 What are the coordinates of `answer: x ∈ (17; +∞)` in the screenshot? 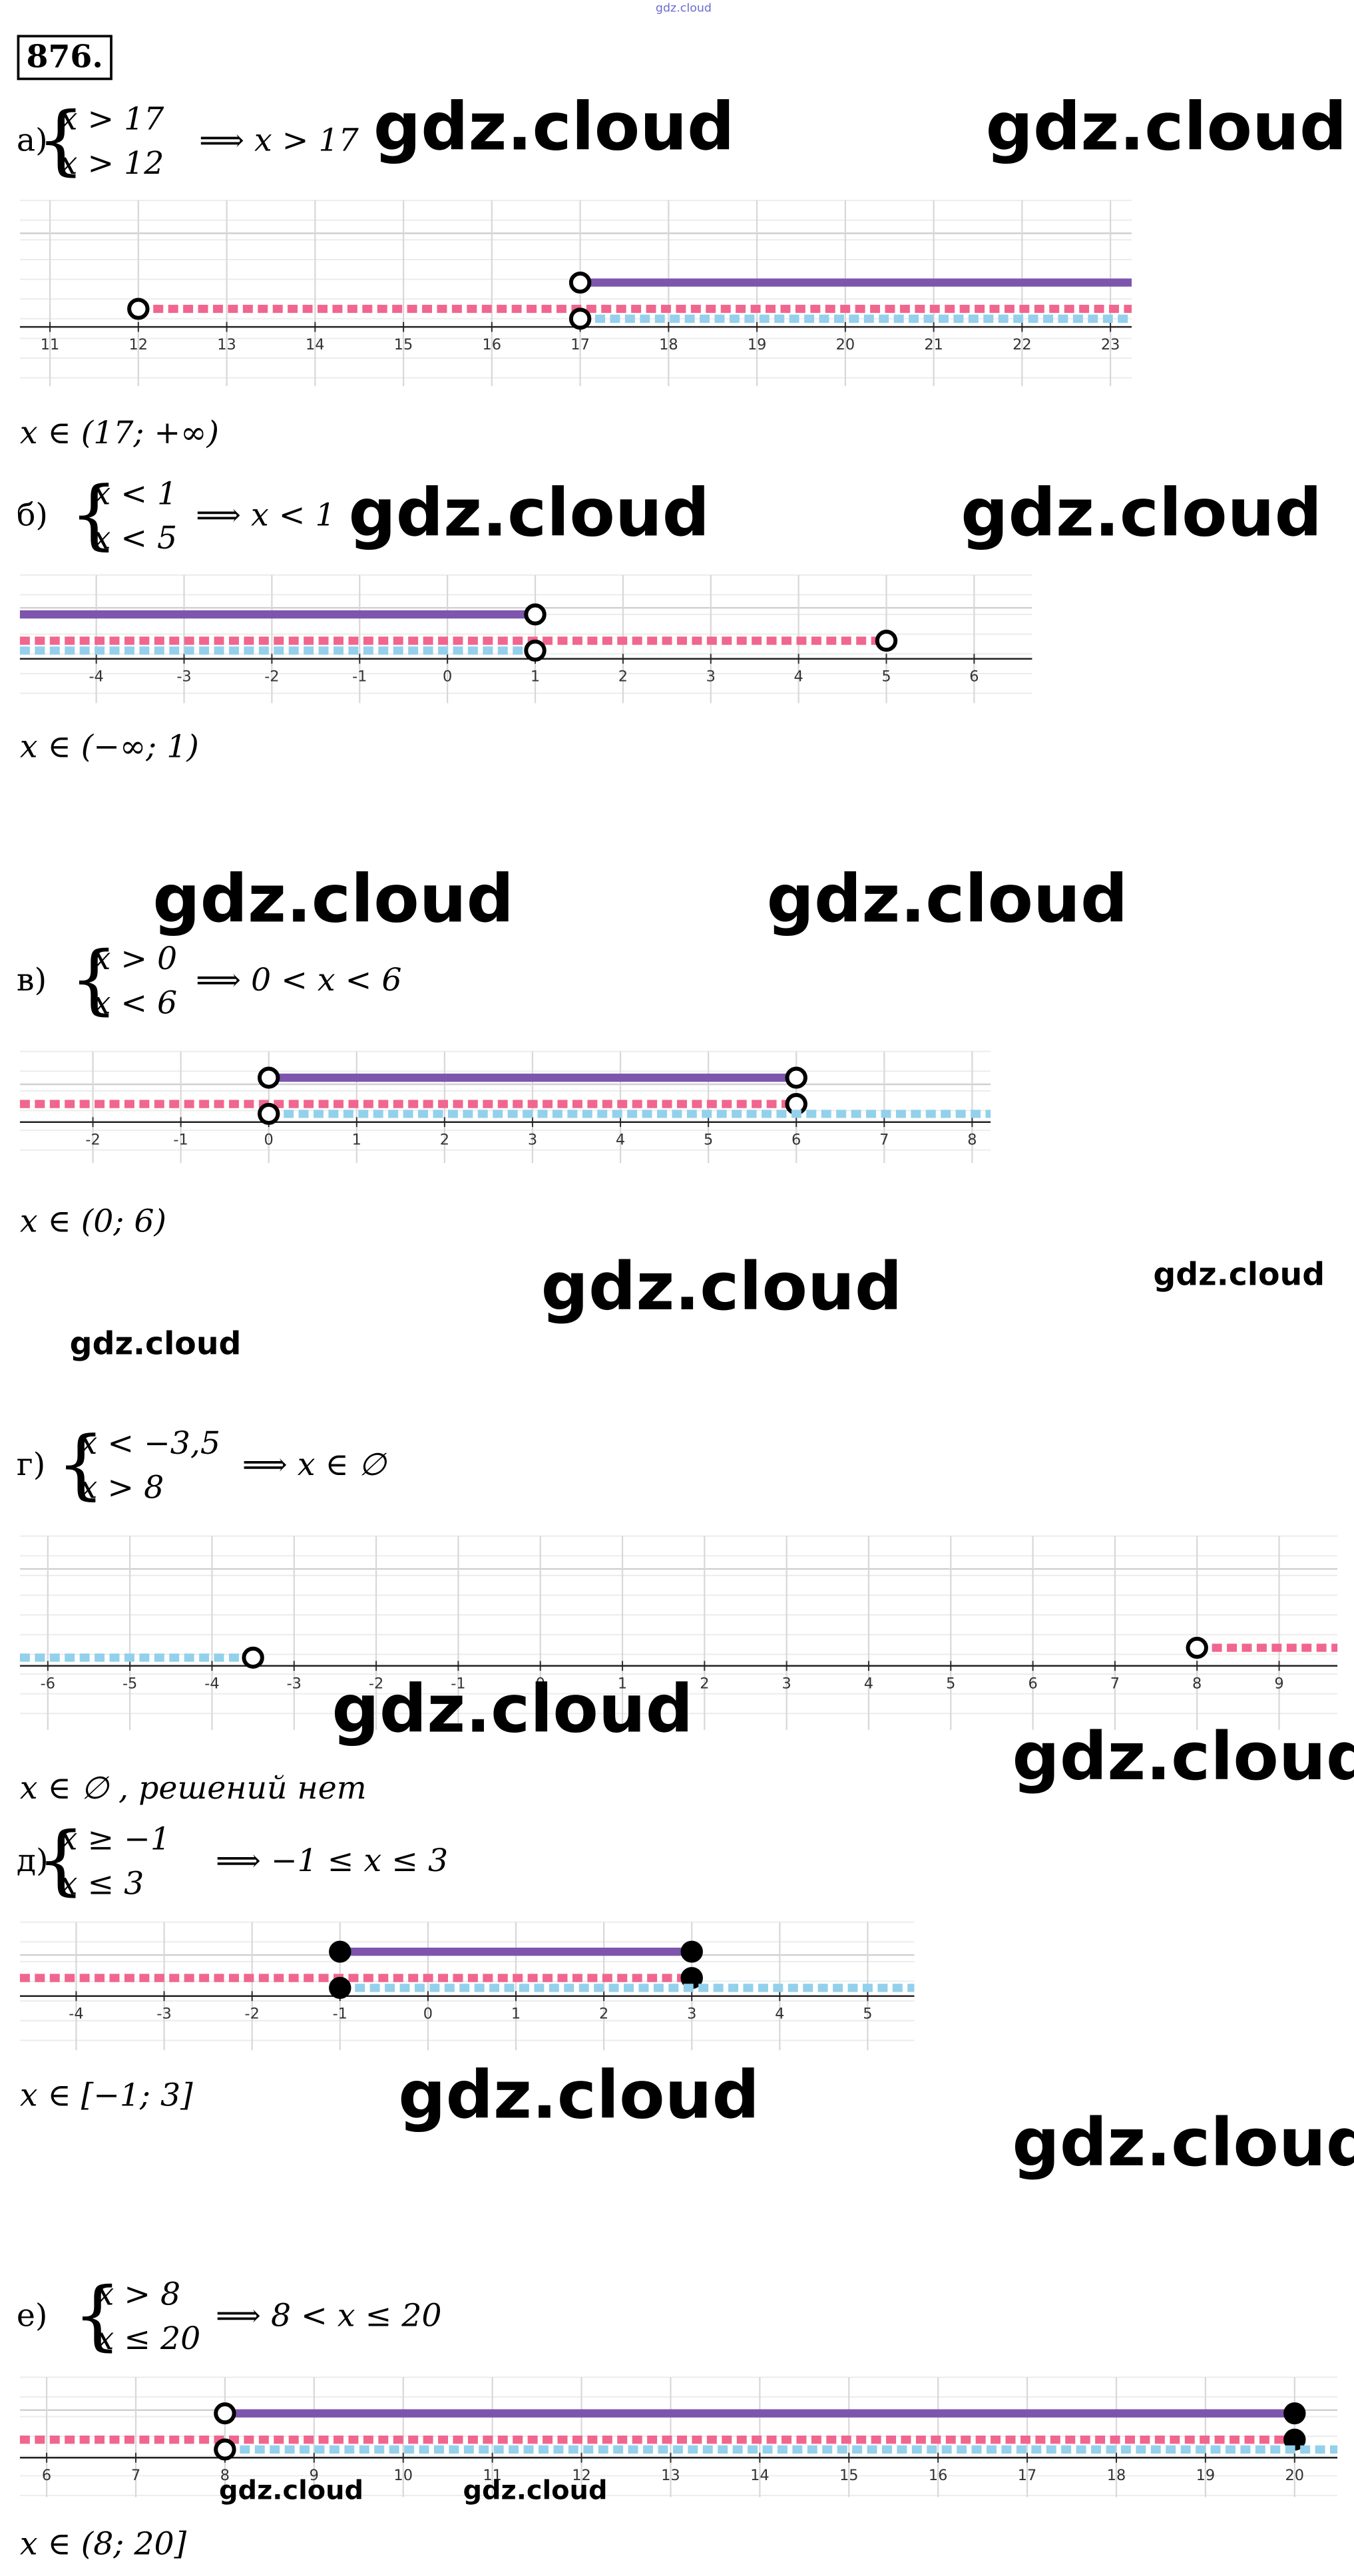 It's located at (120, 433).